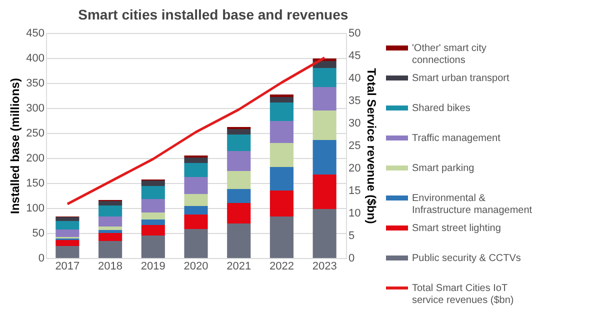 This screenshot has width=602, height=332. Describe the element at coordinates (324, 266) in the screenshot. I see `x-tick-label: 2023` at that location.